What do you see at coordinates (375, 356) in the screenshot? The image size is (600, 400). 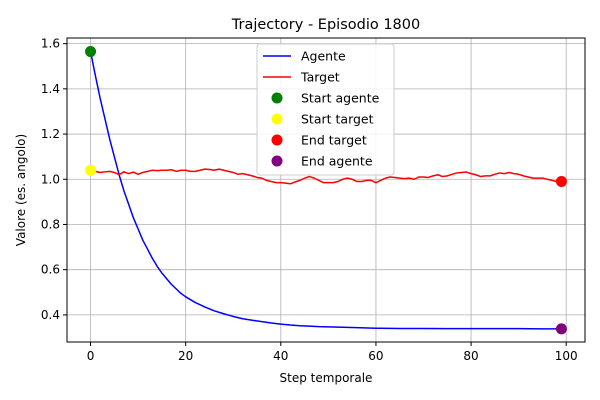 I see `x-tick-label: 60` at bounding box center [375, 356].